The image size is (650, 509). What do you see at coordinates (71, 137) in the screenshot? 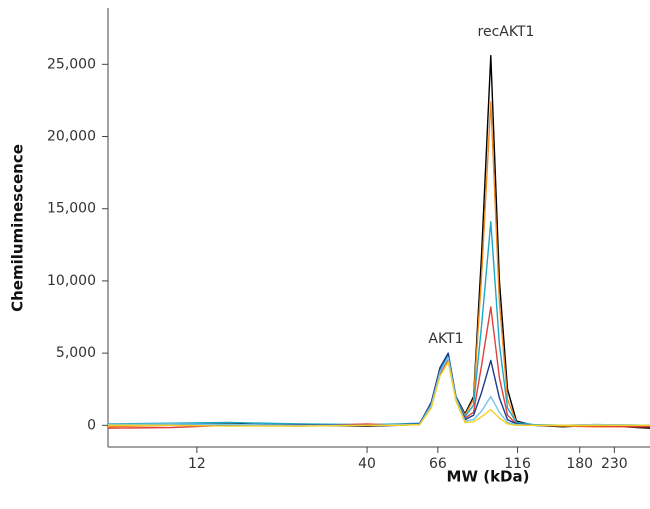
I see `y-tick-label: 20,000` at bounding box center [71, 137].